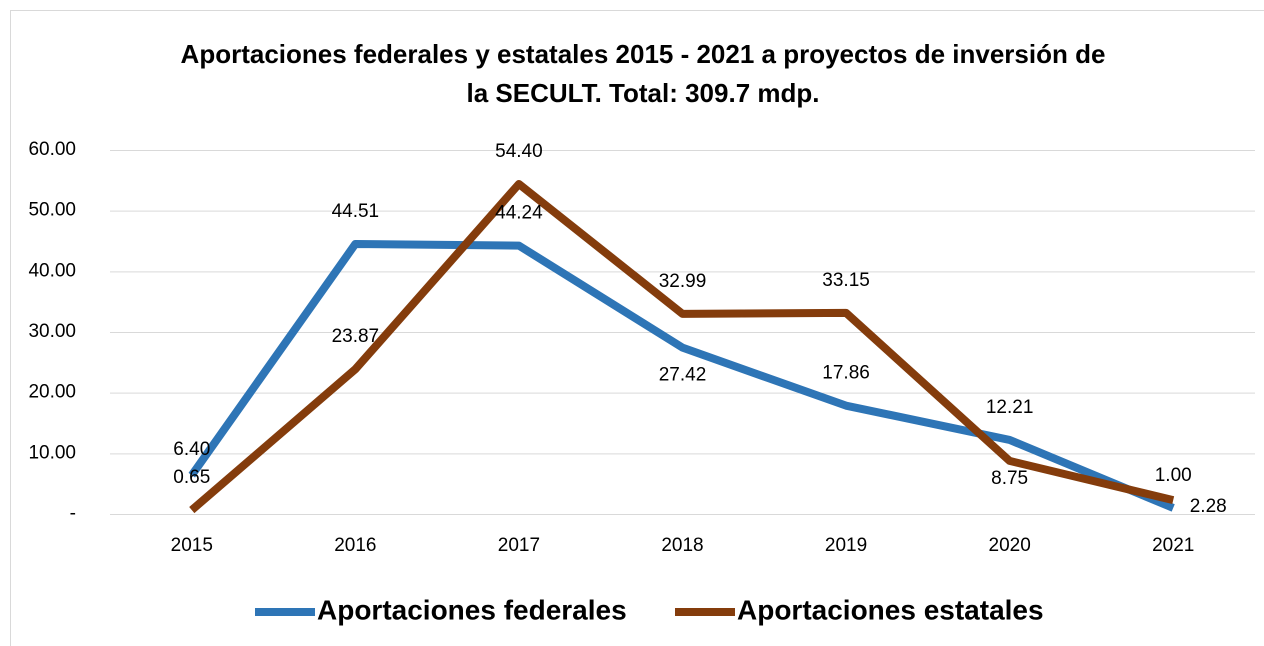  What do you see at coordinates (1010, 545) in the screenshot?
I see `x-tick-label: 2020` at bounding box center [1010, 545].